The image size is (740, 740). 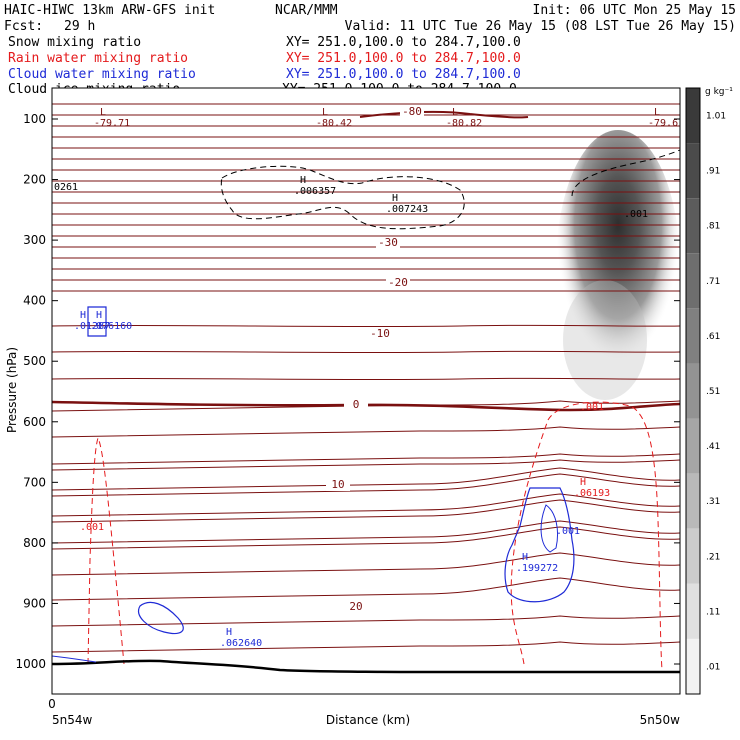 I want to click on extremum-value: .006357, so click(x=315, y=191).